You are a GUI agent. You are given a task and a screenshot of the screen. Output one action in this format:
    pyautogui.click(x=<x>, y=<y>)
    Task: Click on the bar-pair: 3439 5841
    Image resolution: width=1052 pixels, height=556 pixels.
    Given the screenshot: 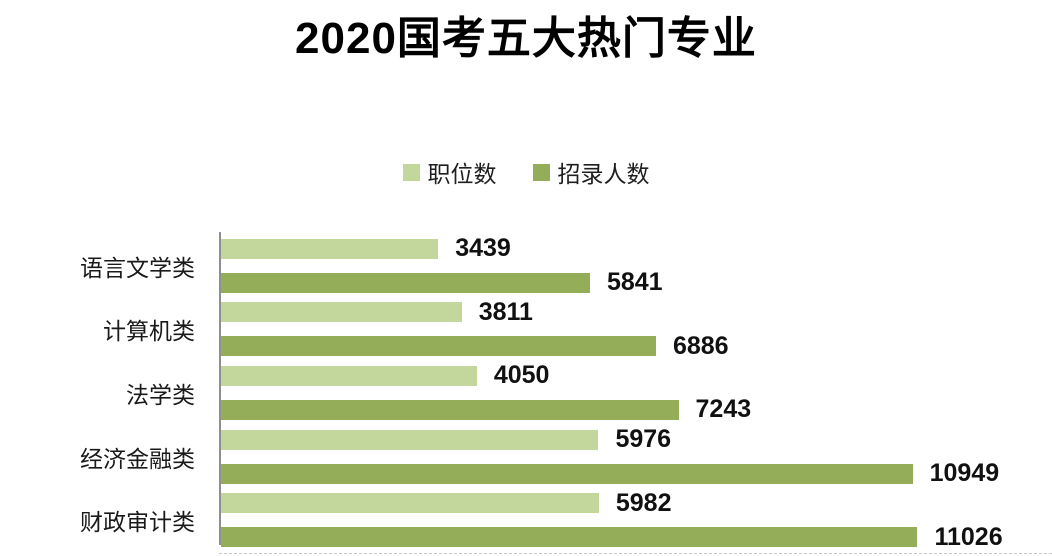 What is the action you would take?
    pyautogui.click(x=442, y=265)
    